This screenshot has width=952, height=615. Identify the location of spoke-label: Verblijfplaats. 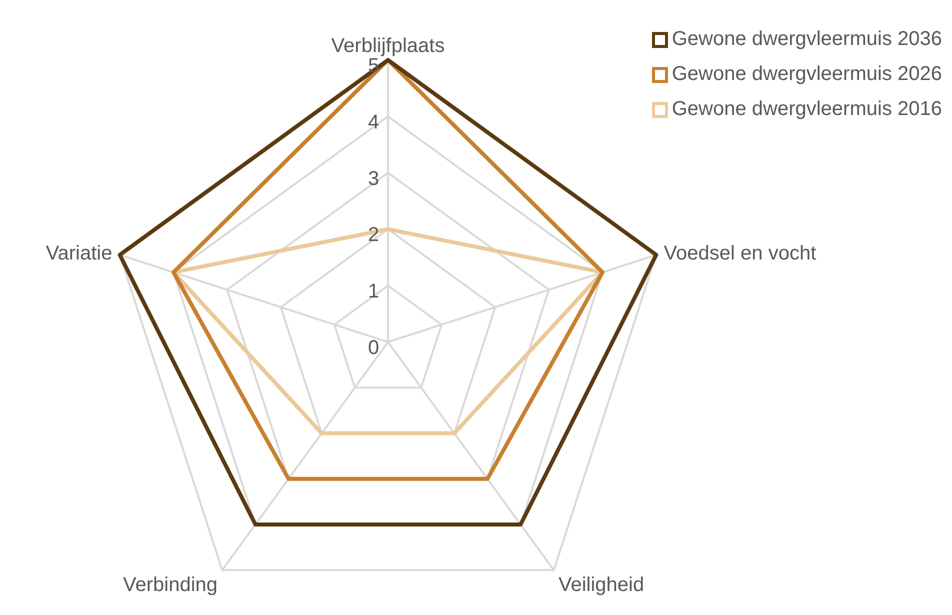
(388, 46).